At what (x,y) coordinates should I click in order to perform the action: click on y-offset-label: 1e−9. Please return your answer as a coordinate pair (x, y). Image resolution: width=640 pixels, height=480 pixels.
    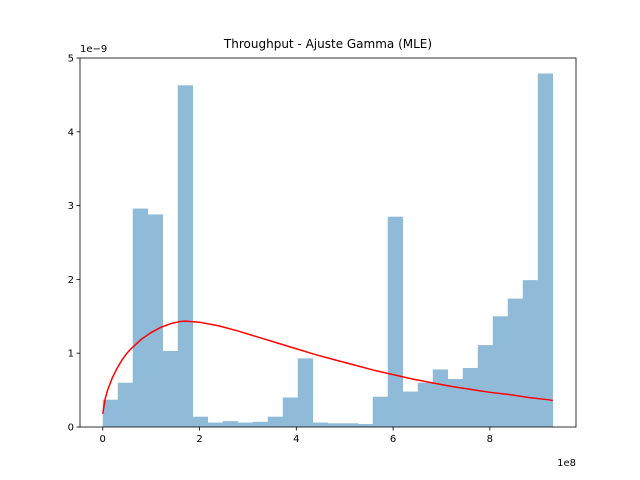
    Looking at the image, I should click on (93, 49).